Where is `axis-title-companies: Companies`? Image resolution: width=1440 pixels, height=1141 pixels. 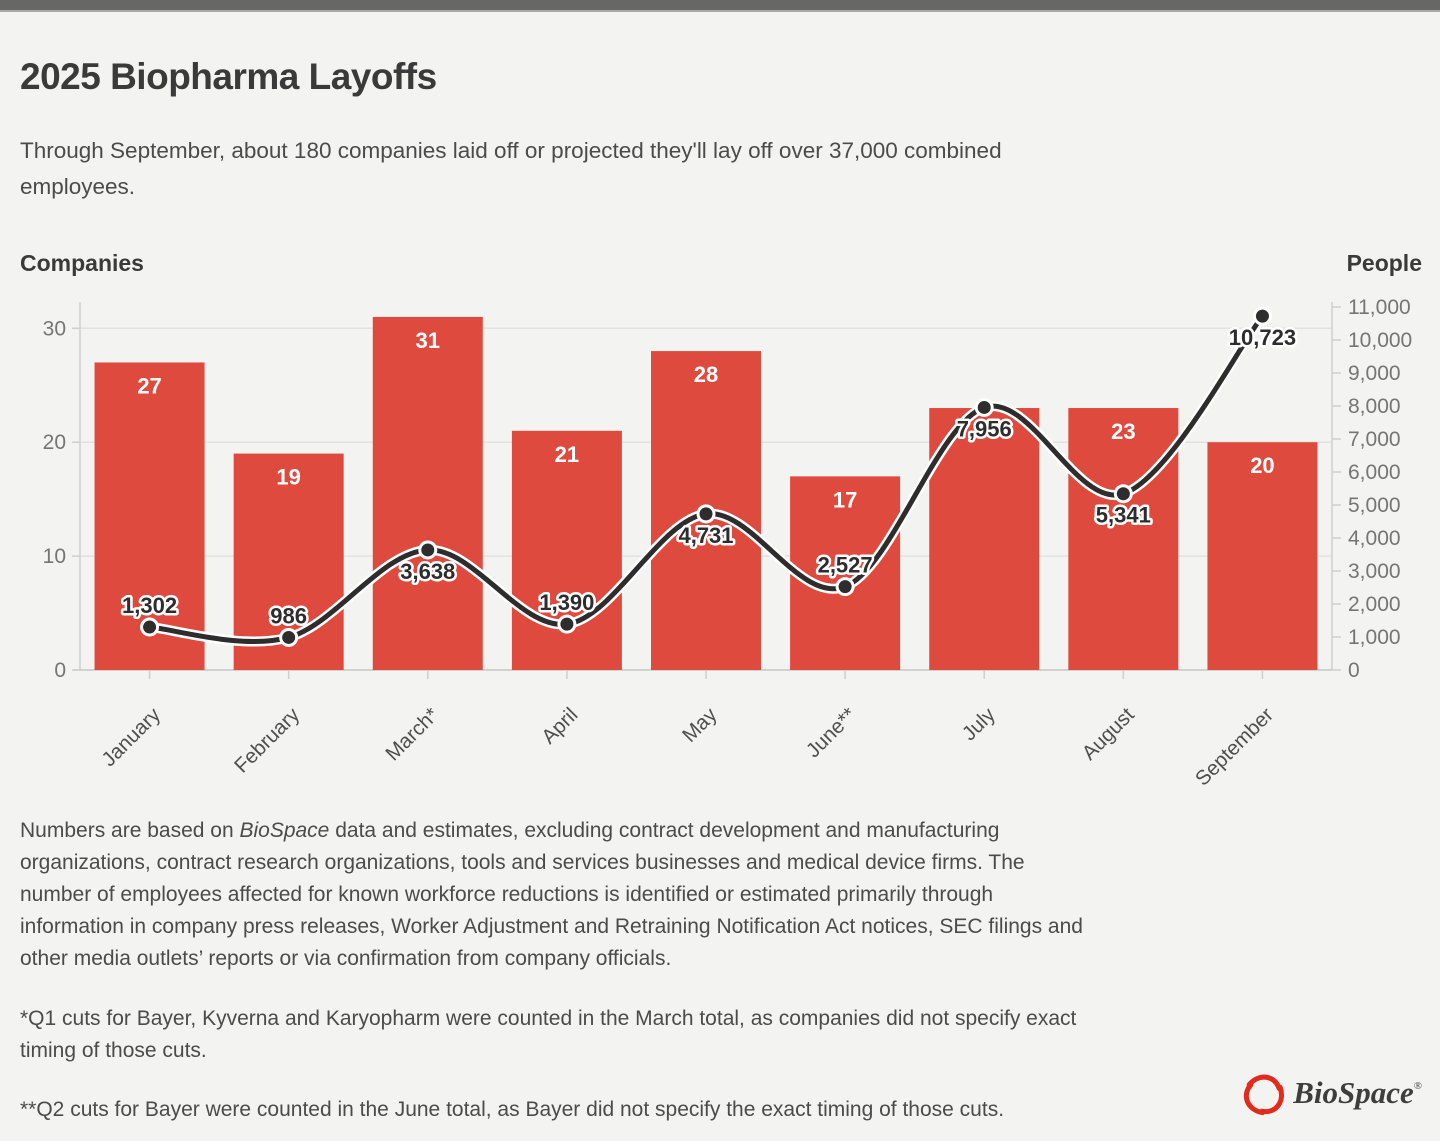 axis-title-companies: Companies is located at coordinates (82, 263).